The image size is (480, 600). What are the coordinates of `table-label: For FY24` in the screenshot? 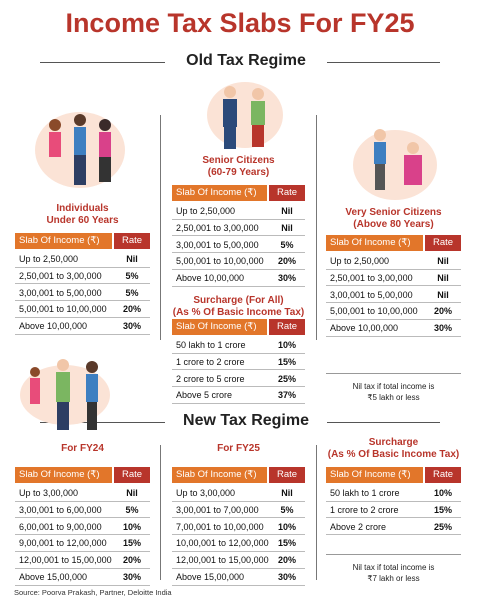 It's located at (82, 449).